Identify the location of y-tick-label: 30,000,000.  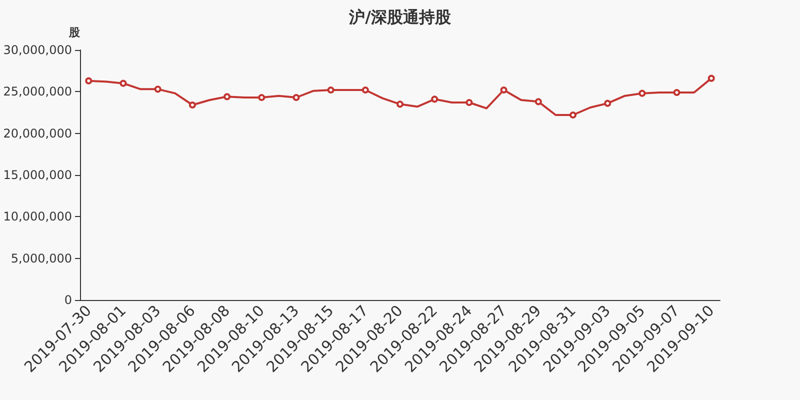
(37, 50).